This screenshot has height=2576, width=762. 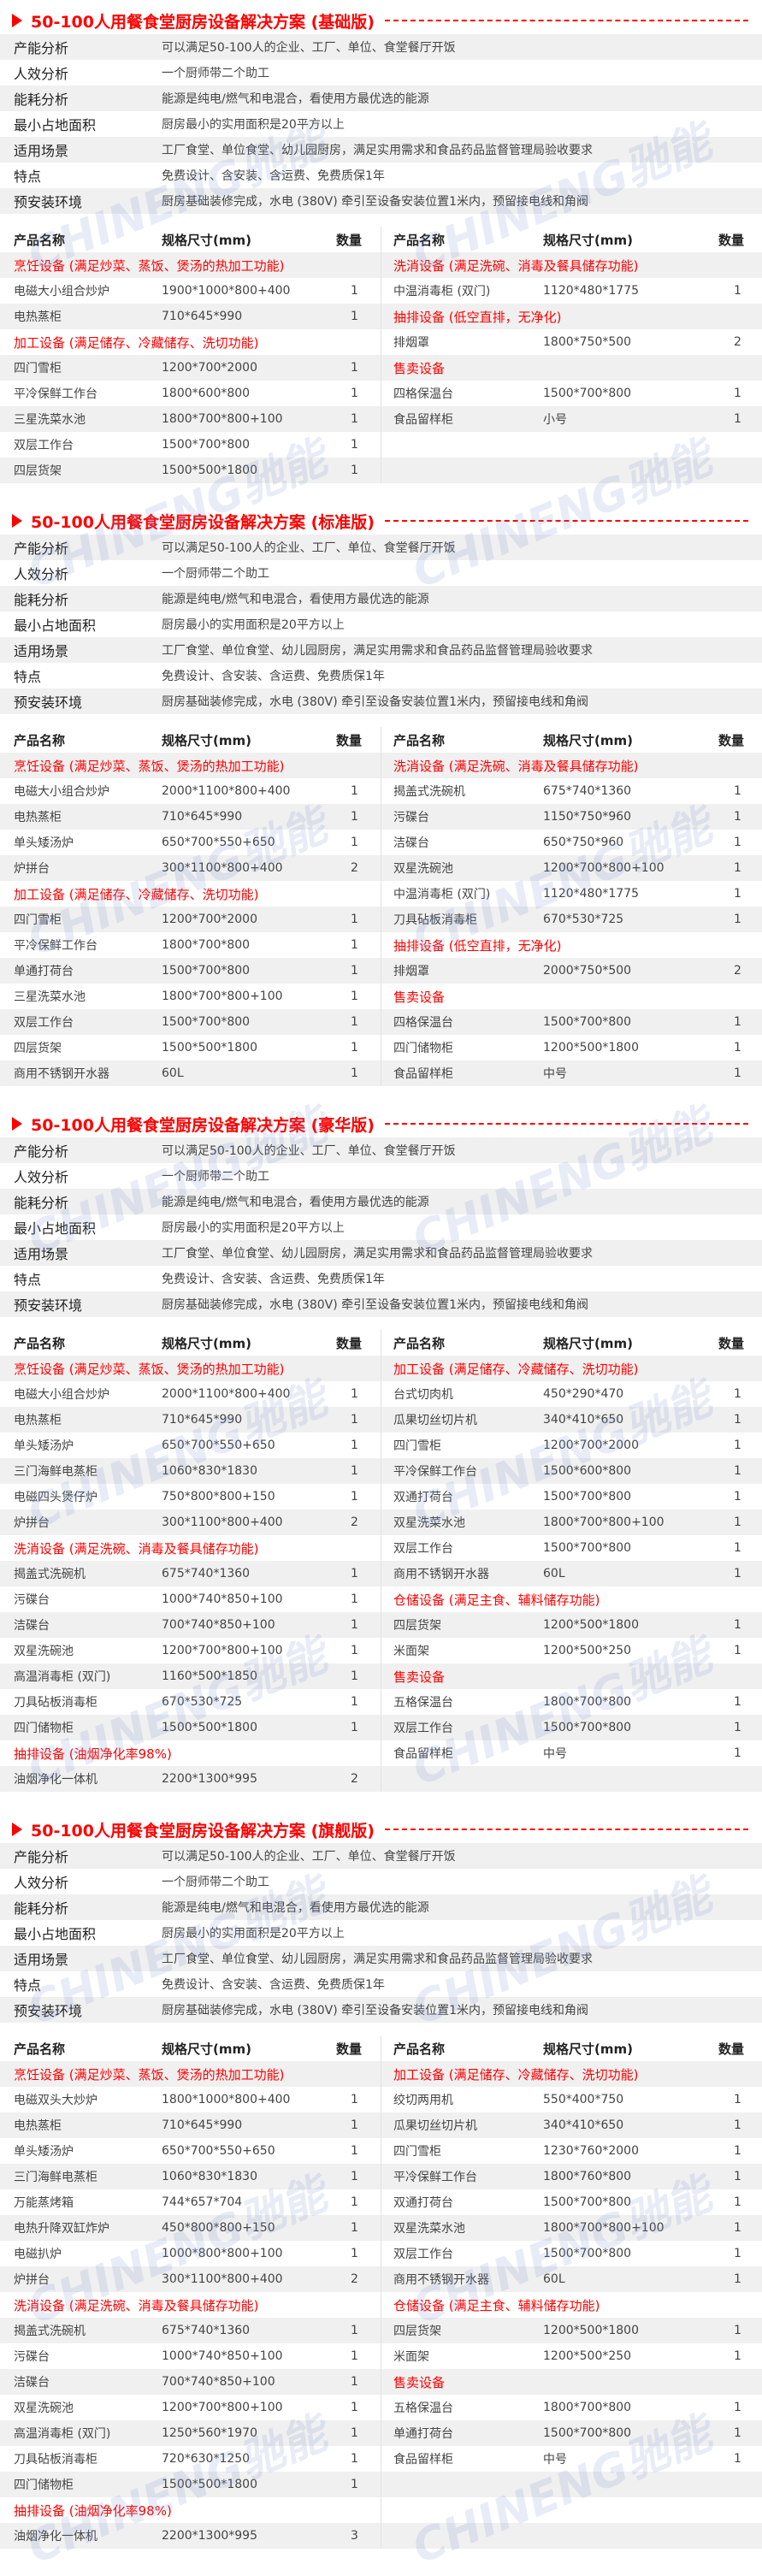 I want to click on product-spec: 1800*600*800, so click(x=206, y=393).